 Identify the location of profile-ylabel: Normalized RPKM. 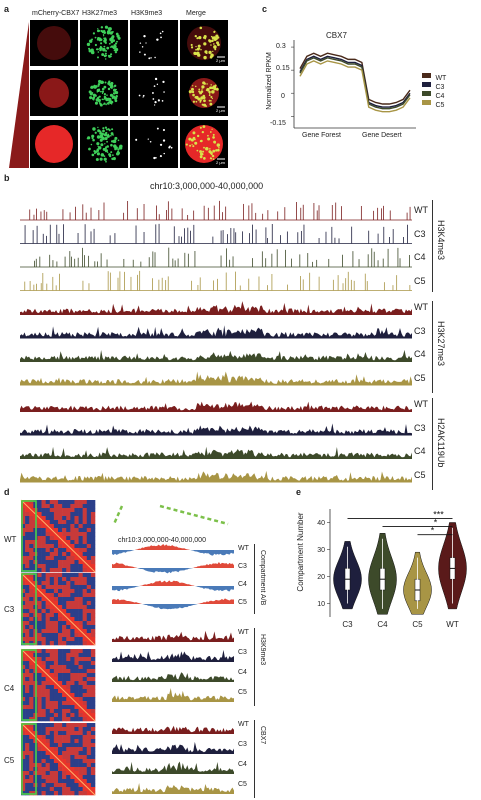
(269, 81).